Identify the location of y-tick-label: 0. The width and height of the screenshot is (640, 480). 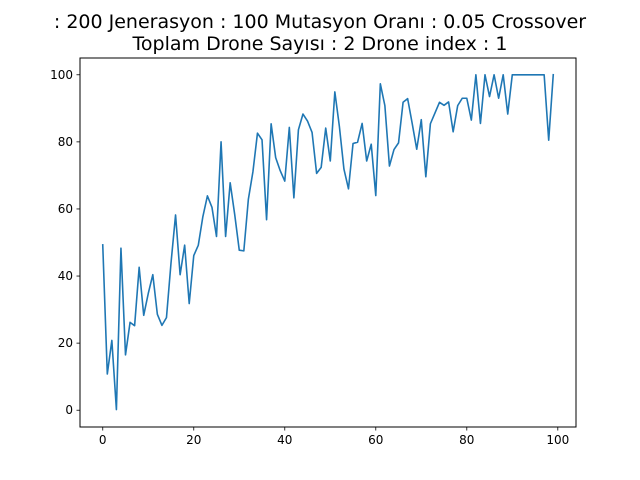
(69, 410).